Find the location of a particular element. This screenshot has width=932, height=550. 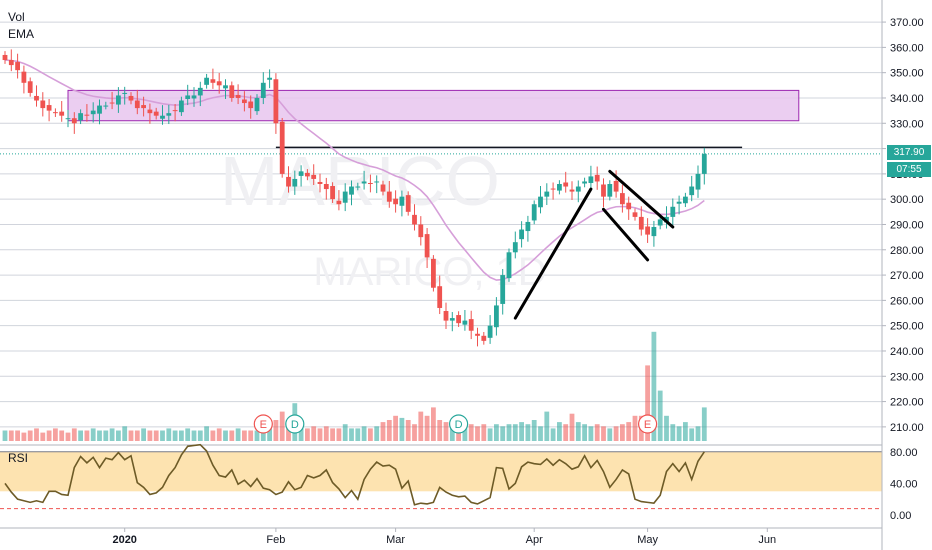

price-tick-label: 270.00 is located at coordinates (907, 276).